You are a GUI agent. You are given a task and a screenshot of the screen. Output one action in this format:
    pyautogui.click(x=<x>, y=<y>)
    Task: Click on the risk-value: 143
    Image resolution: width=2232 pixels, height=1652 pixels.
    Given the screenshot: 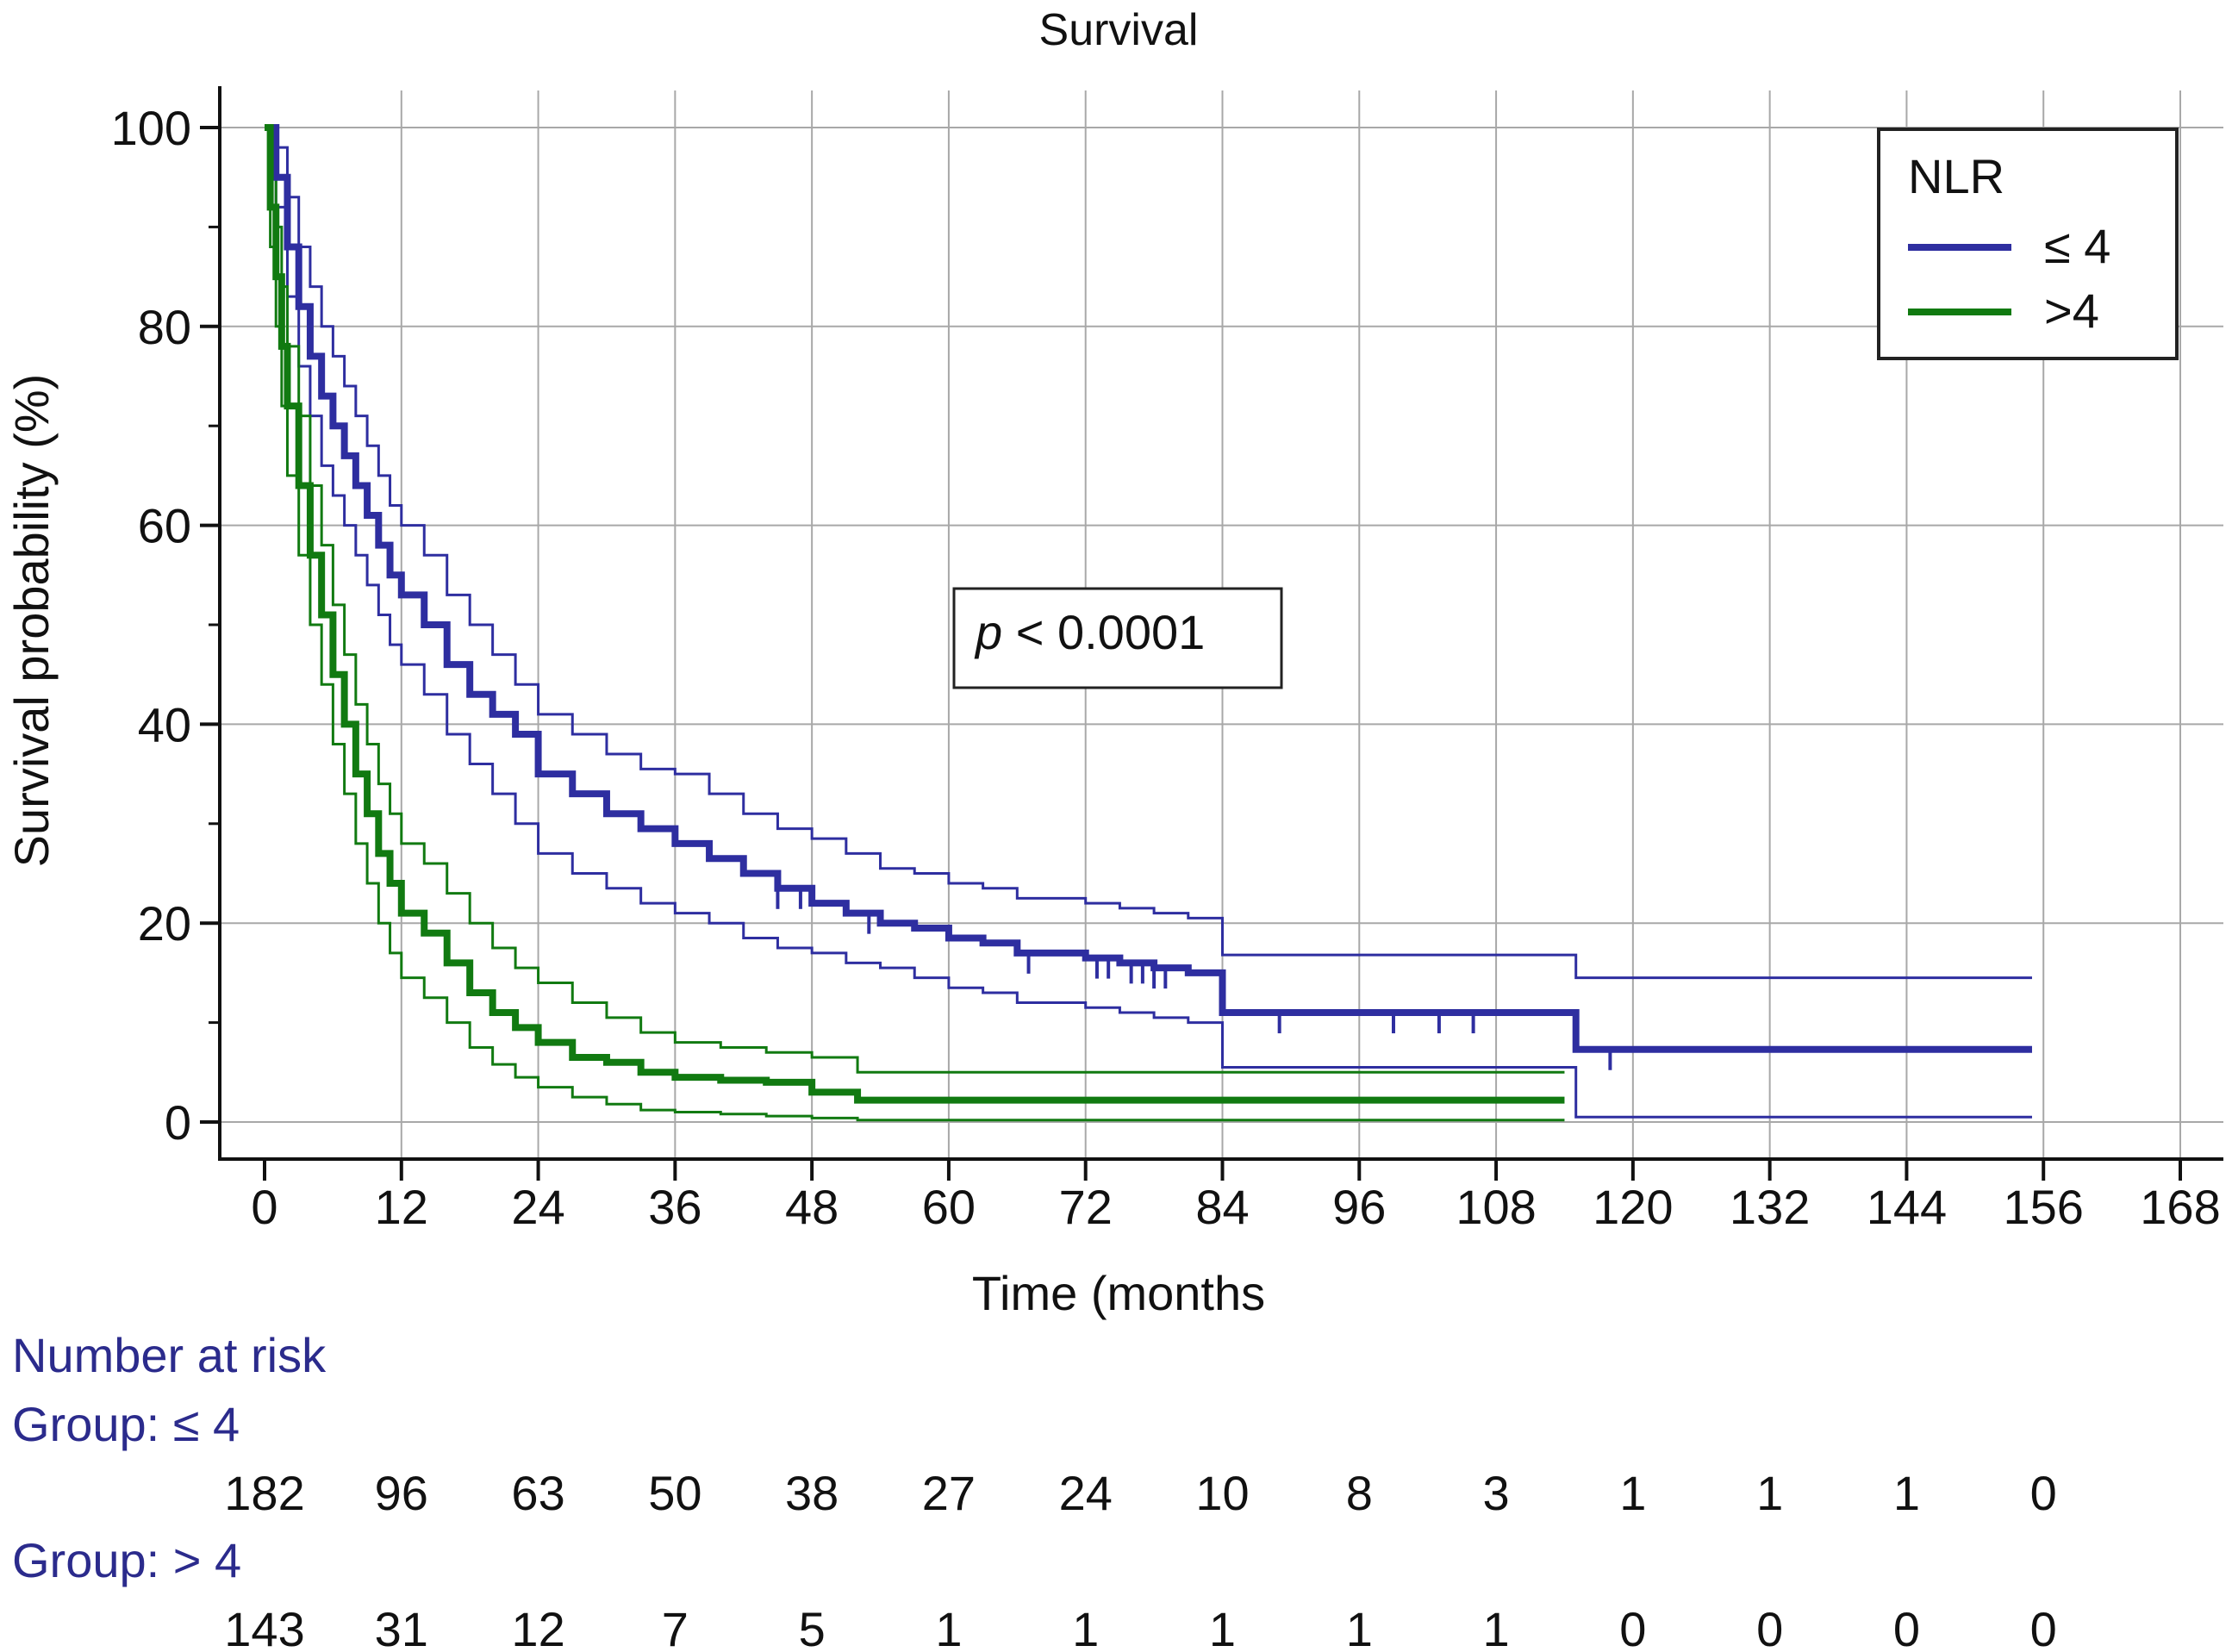 What is the action you would take?
    pyautogui.click(x=264, y=1627)
    